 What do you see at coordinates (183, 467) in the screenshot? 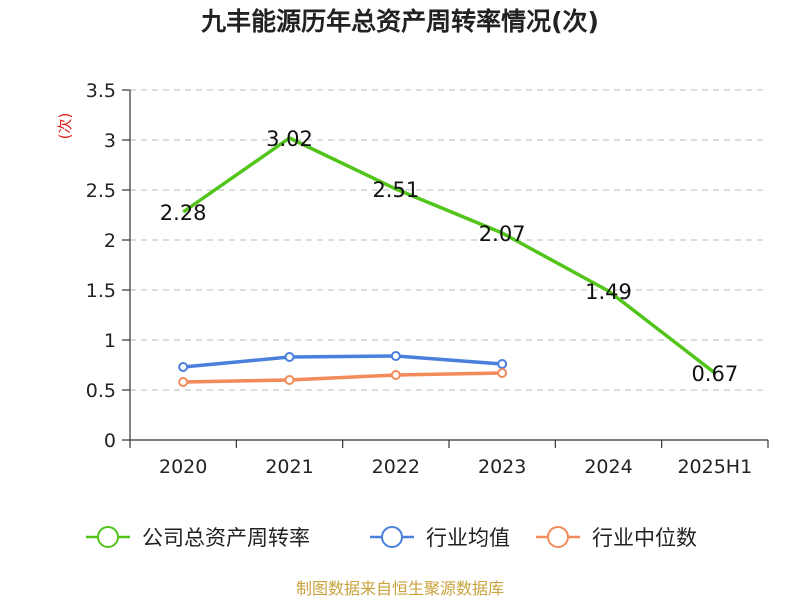
I see `x-tick-label: 2020` at bounding box center [183, 467].